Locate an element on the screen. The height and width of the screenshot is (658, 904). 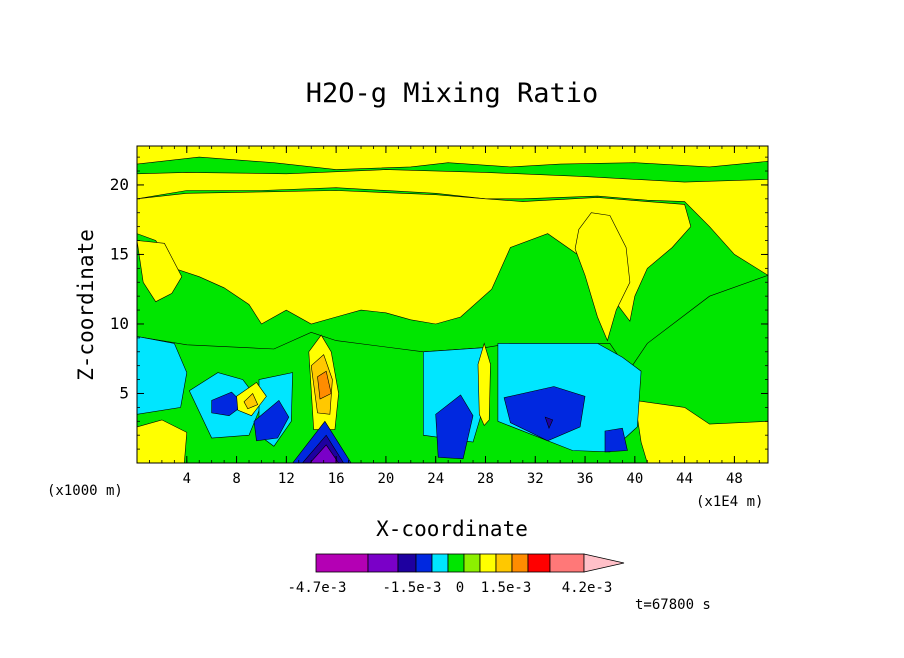
time-label: t=67800 s is located at coordinates (673, 605).